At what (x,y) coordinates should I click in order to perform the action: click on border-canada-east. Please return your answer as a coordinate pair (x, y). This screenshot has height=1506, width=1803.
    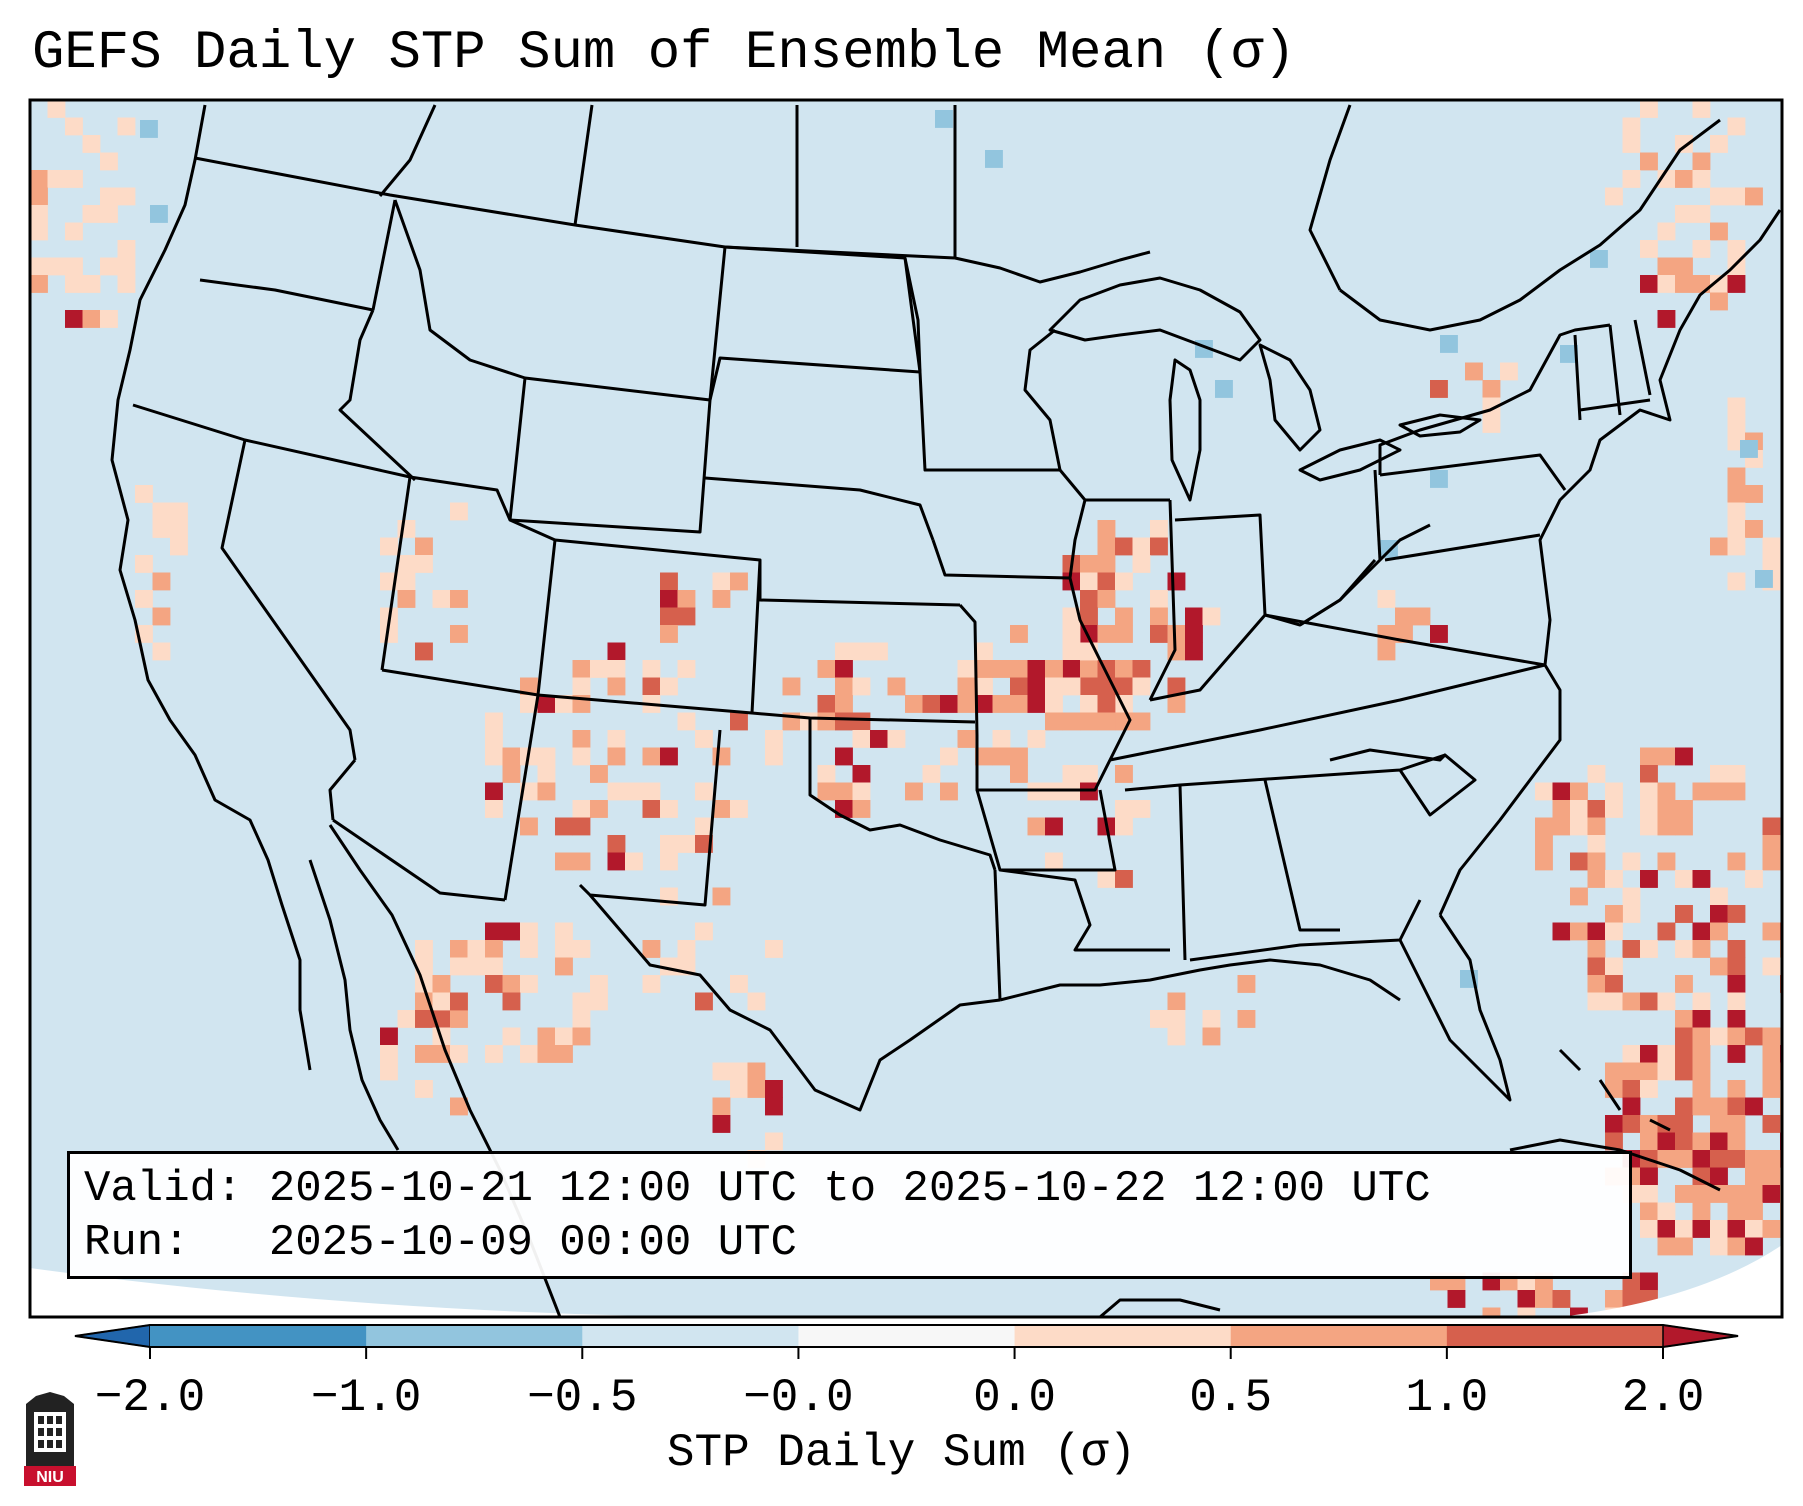
    Looking at the image, I should click on (1052, 267).